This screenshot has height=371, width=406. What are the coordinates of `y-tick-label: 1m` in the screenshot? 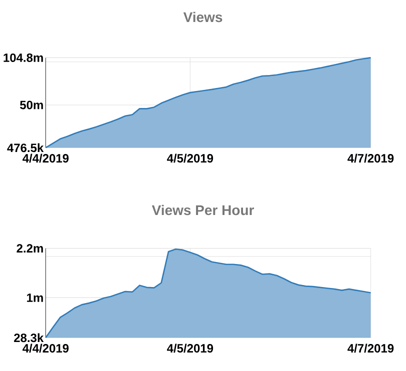 It's located at (35, 298).